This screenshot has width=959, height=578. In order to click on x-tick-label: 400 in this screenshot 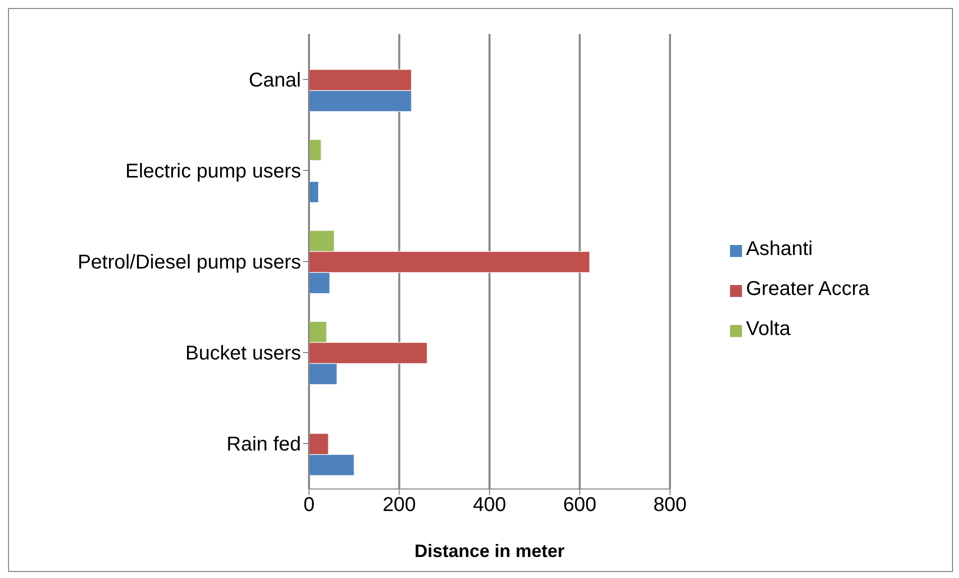, I will do `click(489, 505)`.